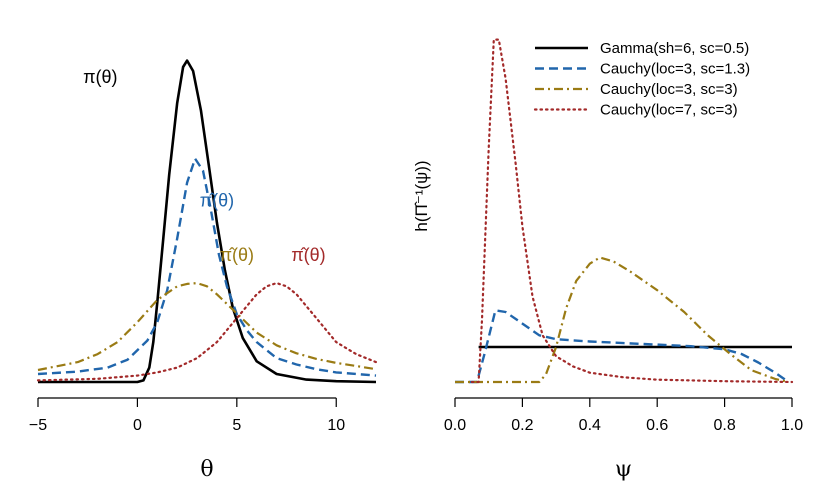  Describe the element at coordinates (187, 416) in the screenshot. I see `left-x-ticks: −5 0 5 10` at that location.